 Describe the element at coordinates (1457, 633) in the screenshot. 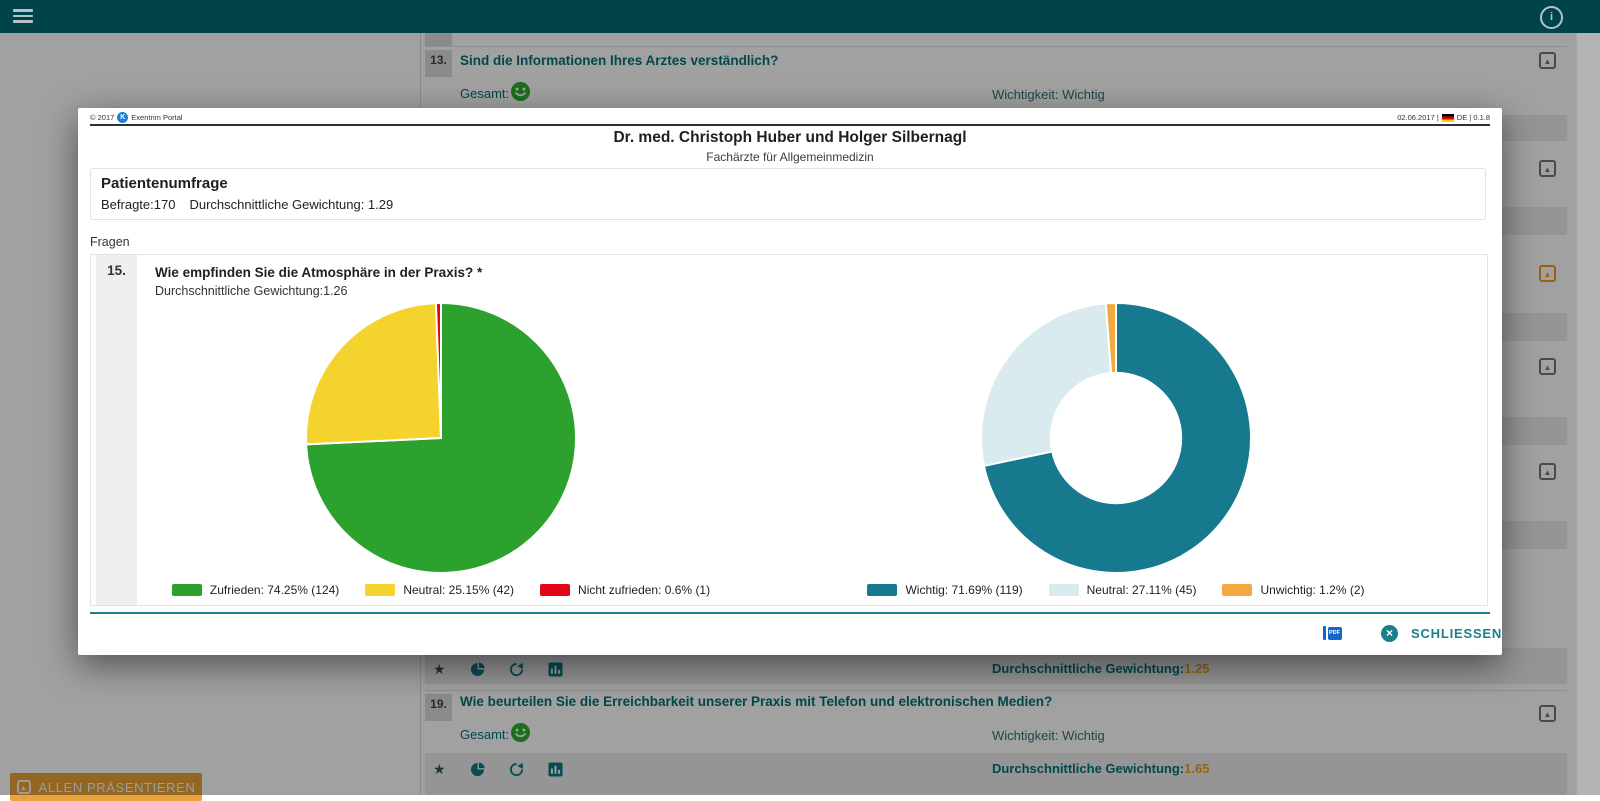

I see `close-label: SCHLIESSEN` at that location.